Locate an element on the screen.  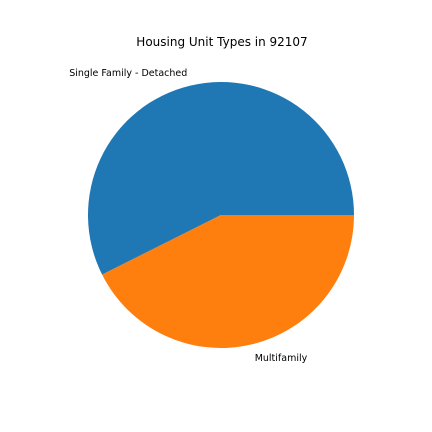
pie-label-0: Single Family - Detached is located at coordinates (128, 73).